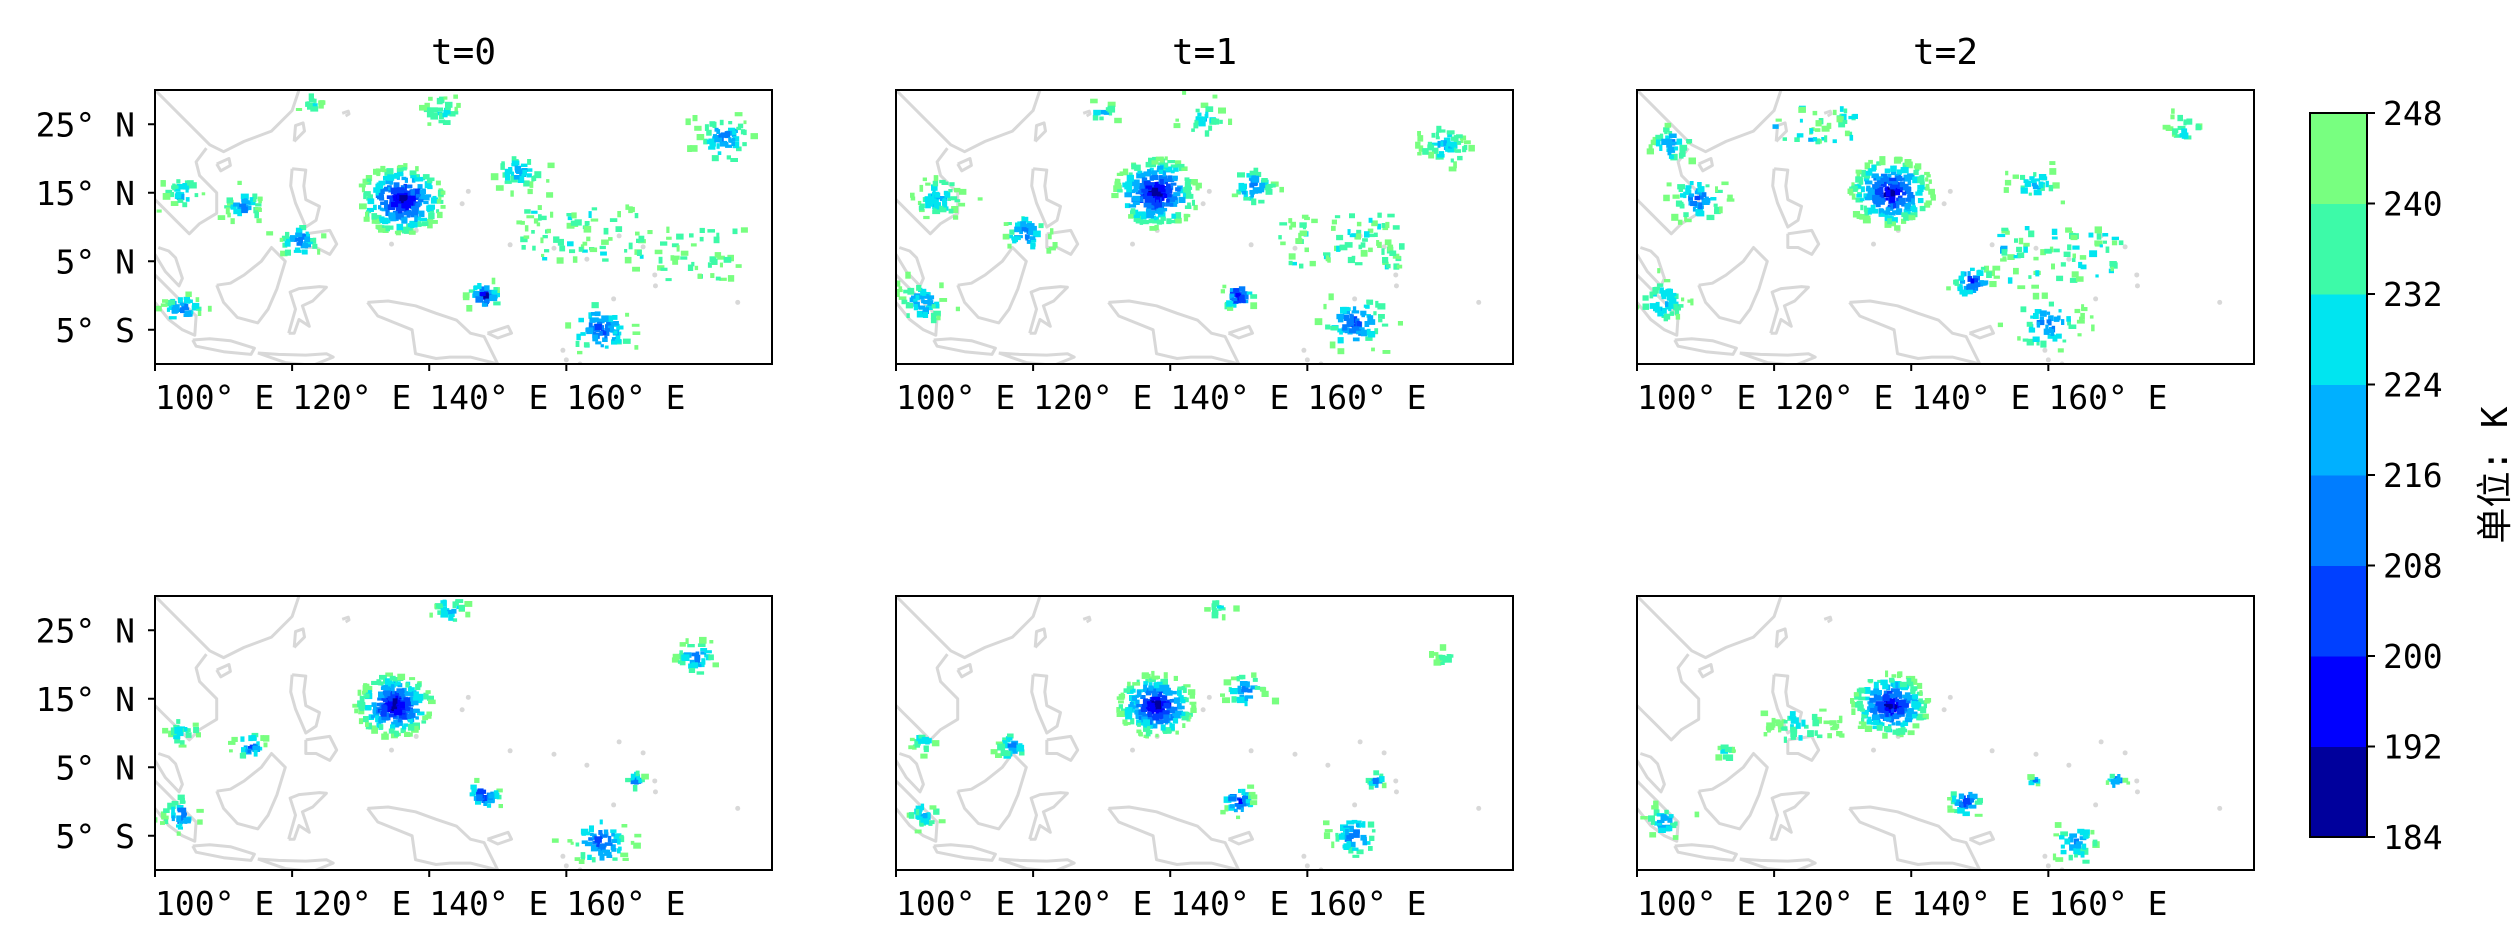 This screenshot has width=2518, height=952. I want to click on panel-background, so click(1945, 227).